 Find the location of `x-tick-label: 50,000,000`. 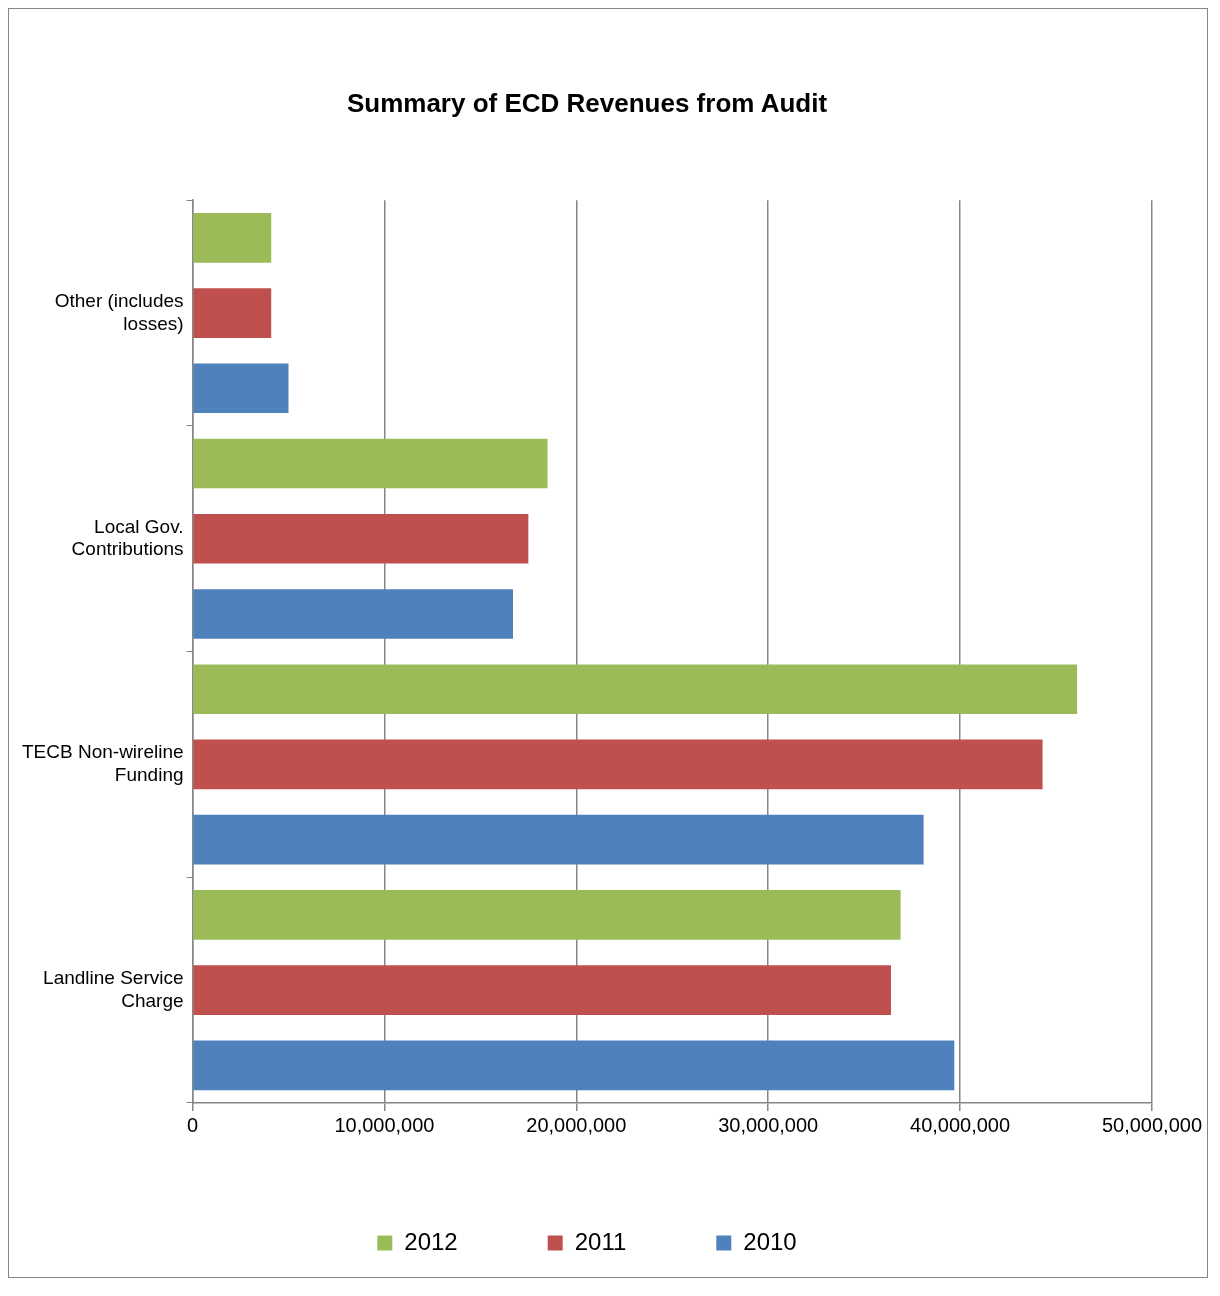

x-tick-label: 50,000,000 is located at coordinates (1152, 1124).